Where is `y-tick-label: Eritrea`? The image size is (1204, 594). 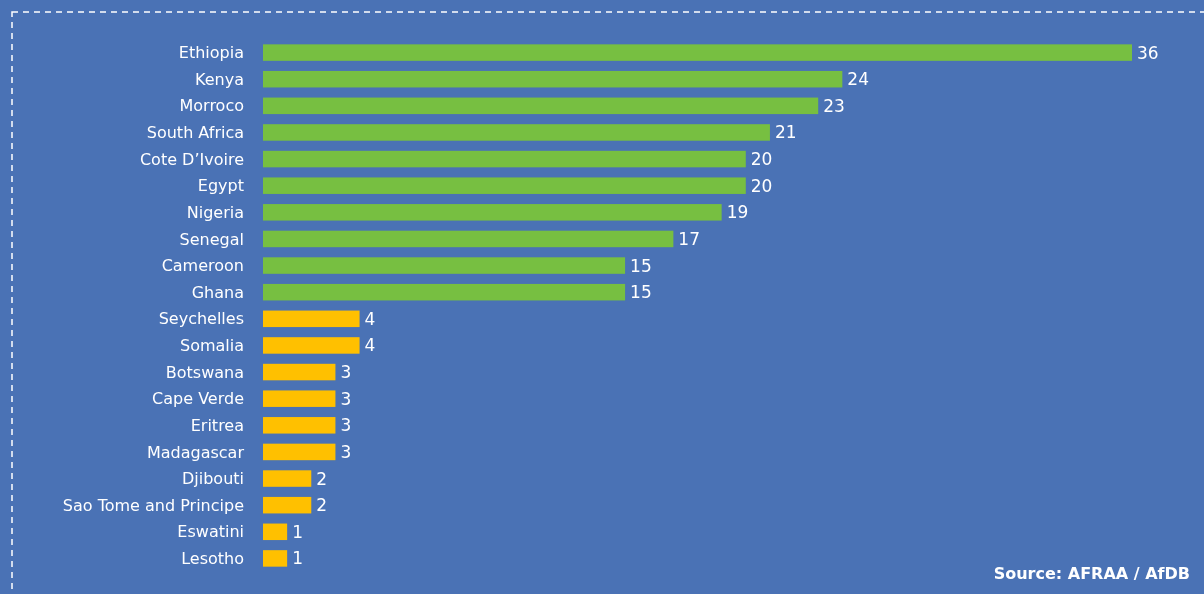 y-tick-label: Eritrea is located at coordinates (217, 425).